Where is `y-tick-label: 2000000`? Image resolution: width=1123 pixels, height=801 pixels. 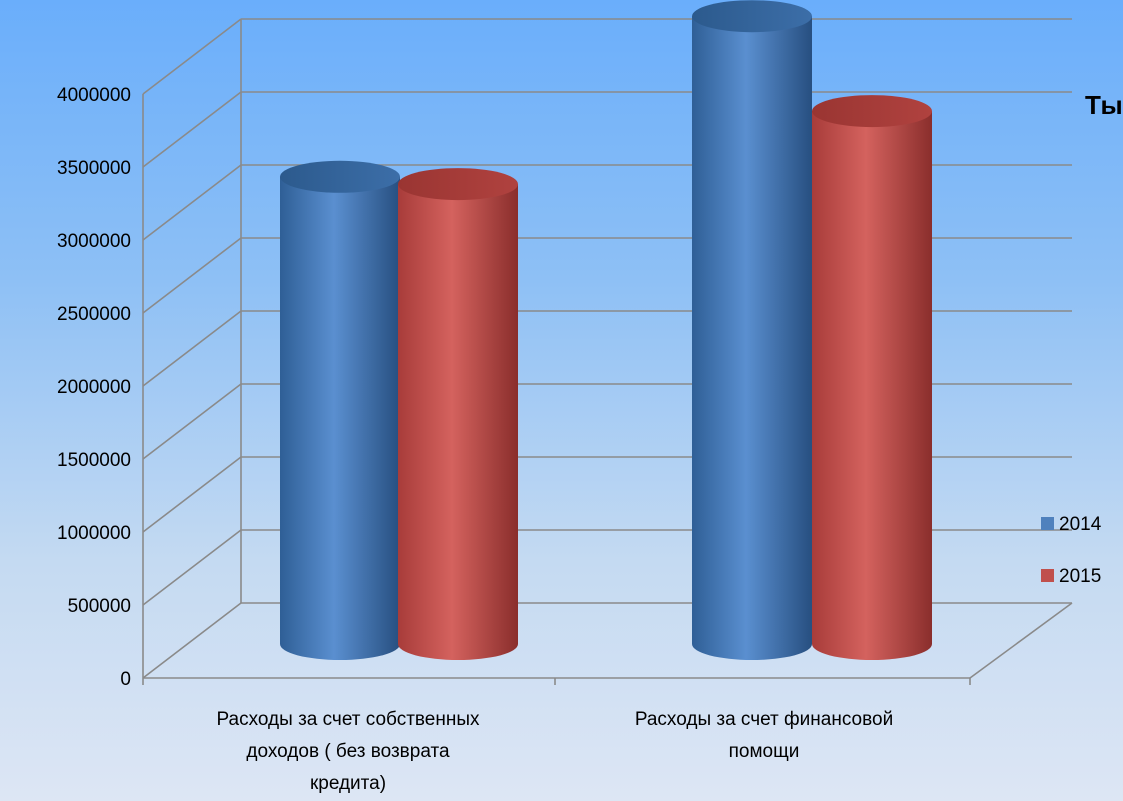
y-tick-label: 2000000 is located at coordinates (94, 387).